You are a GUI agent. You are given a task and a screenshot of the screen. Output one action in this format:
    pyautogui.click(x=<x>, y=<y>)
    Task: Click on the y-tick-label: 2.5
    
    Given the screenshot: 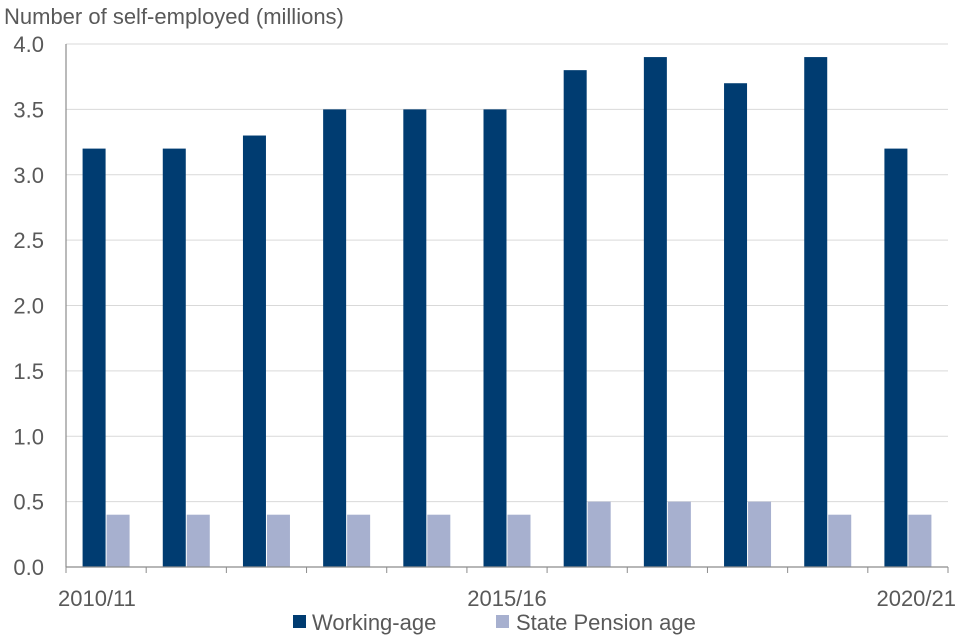 What is the action you would take?
    pyautogui.click(x=28, y=240)
    